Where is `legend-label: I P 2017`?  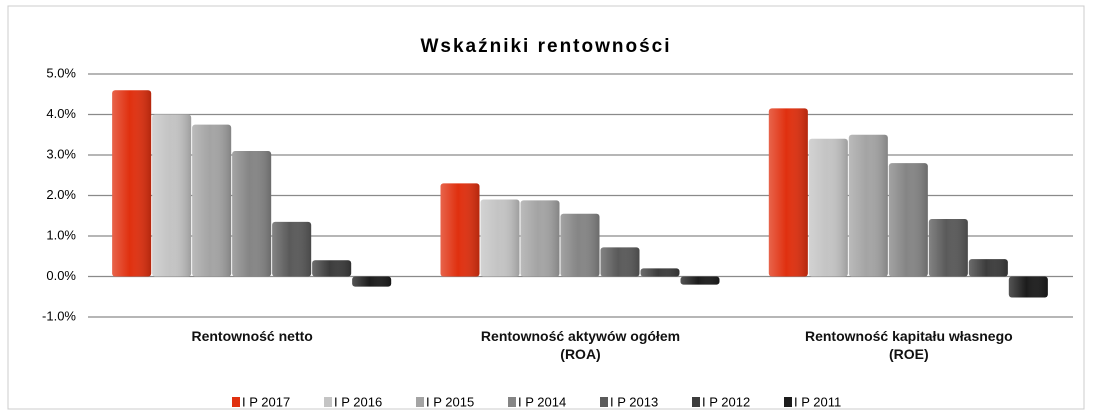
legend-label: I P 2017 is located at coordinates (266, 401).